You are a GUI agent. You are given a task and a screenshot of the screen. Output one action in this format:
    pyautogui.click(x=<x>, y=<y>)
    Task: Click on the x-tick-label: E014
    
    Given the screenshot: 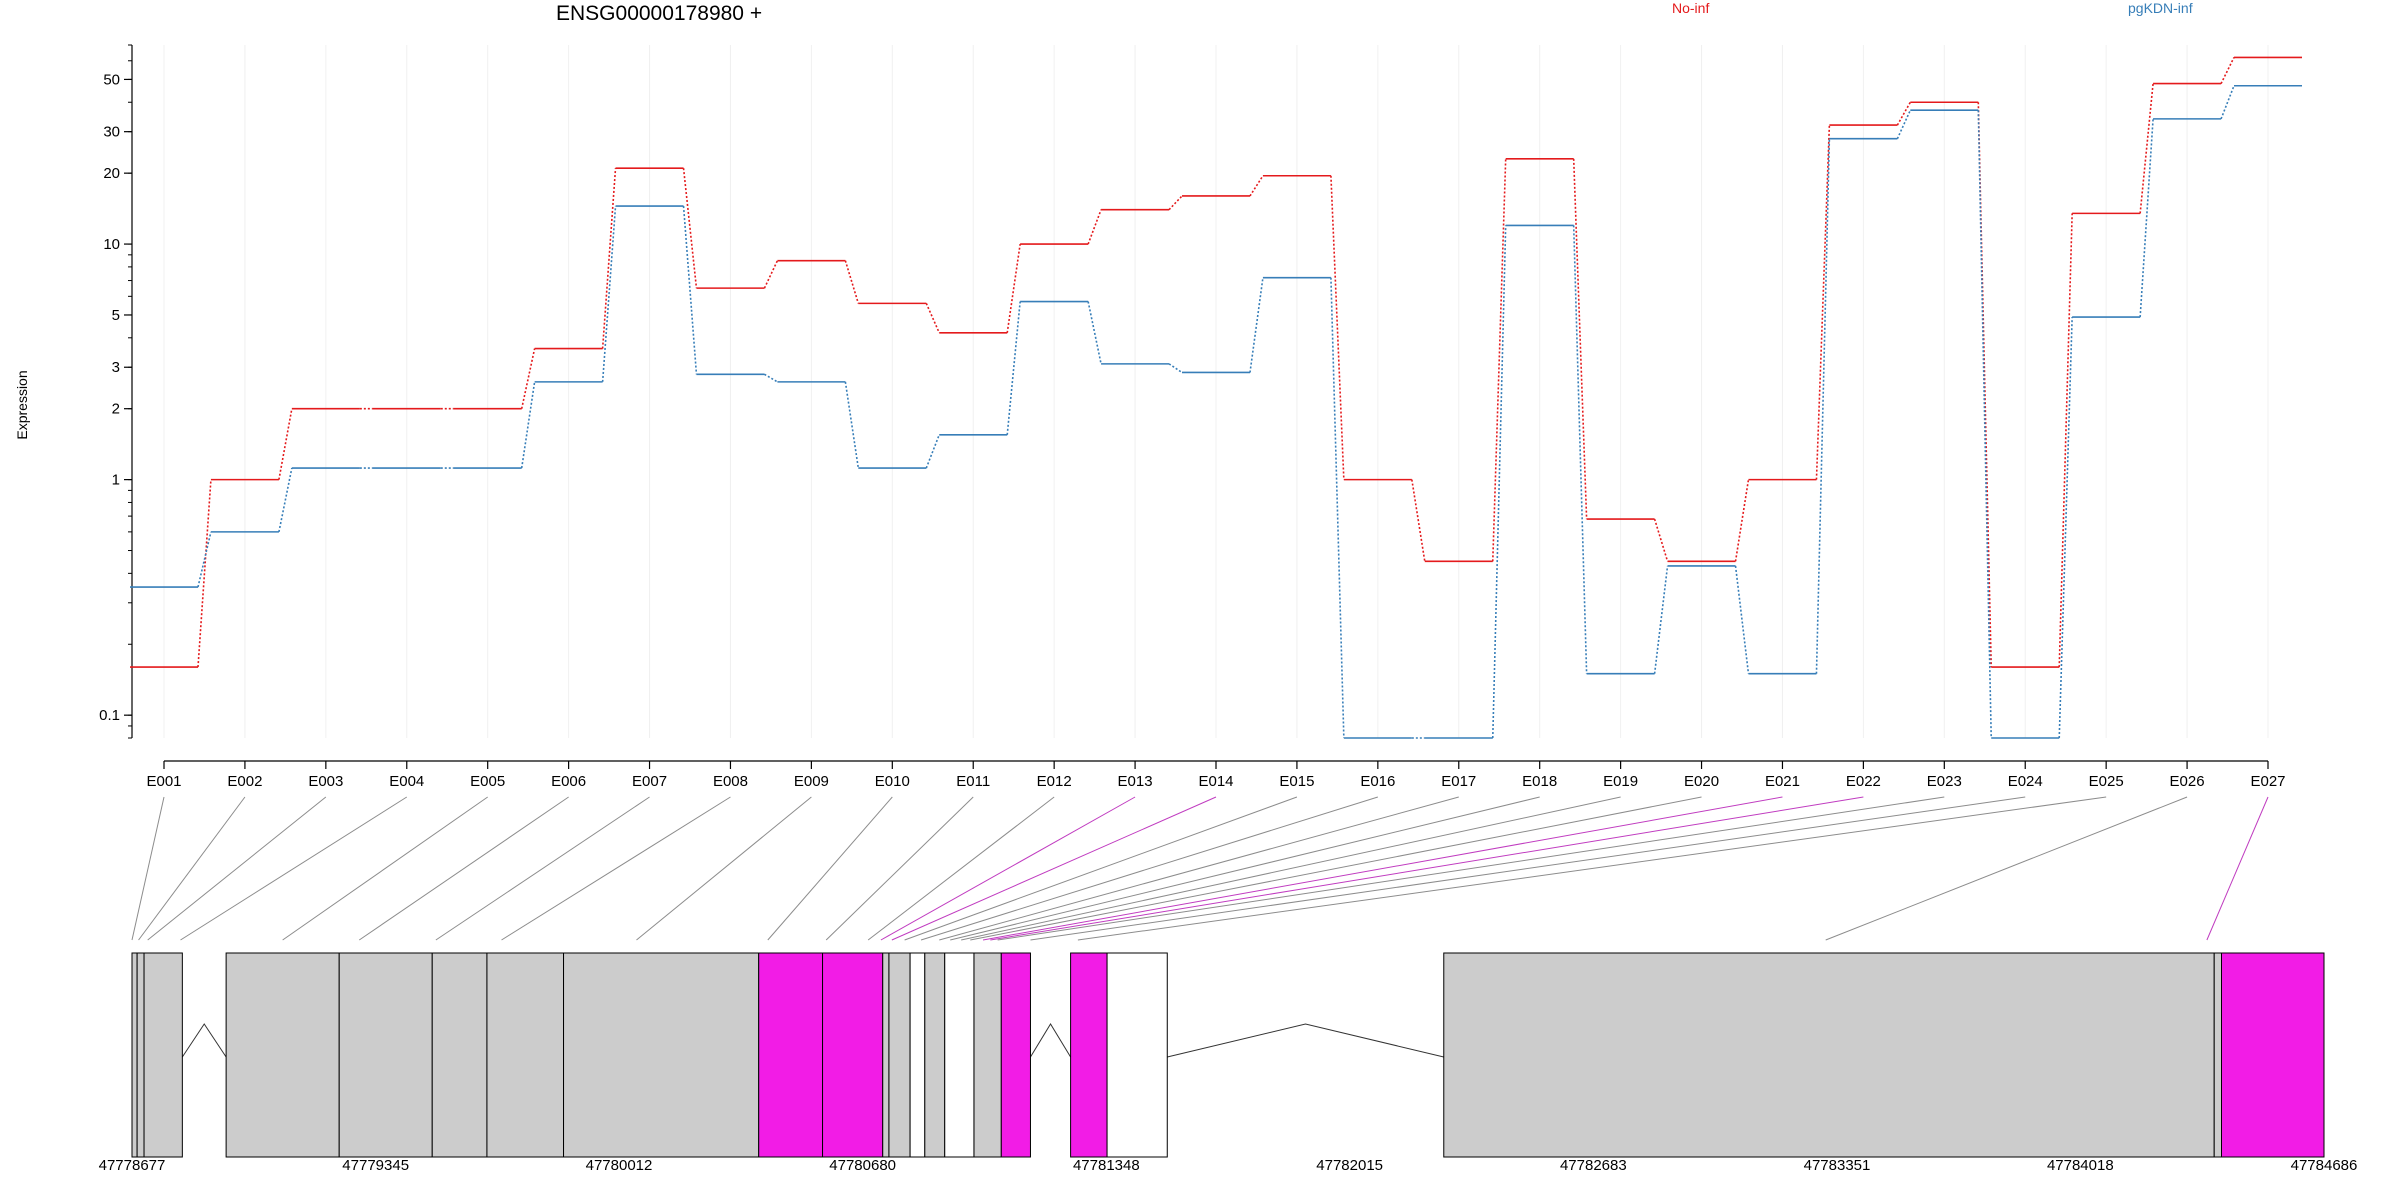 What is the action you would take?
    pyautogui.click(x=1215, y=781)
    